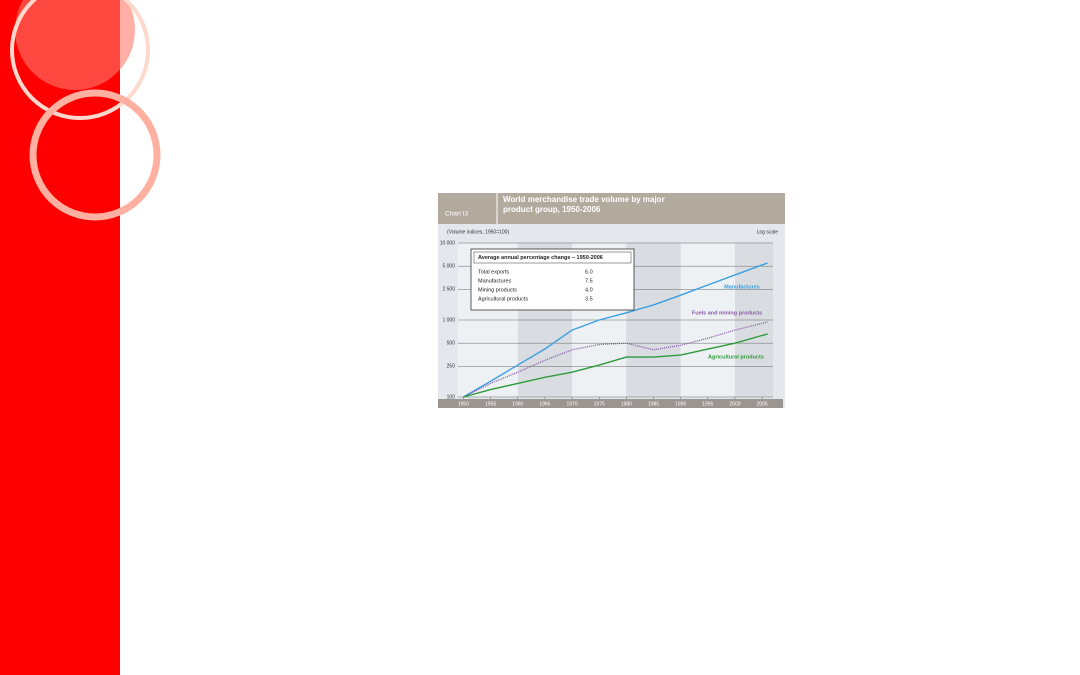 The width and height of the screenshot is (1080, 675). What do you see at coordinates (680, 404) in the screenshot?
I see `x-tick-label: 1990` at bounding box center [680, 404].